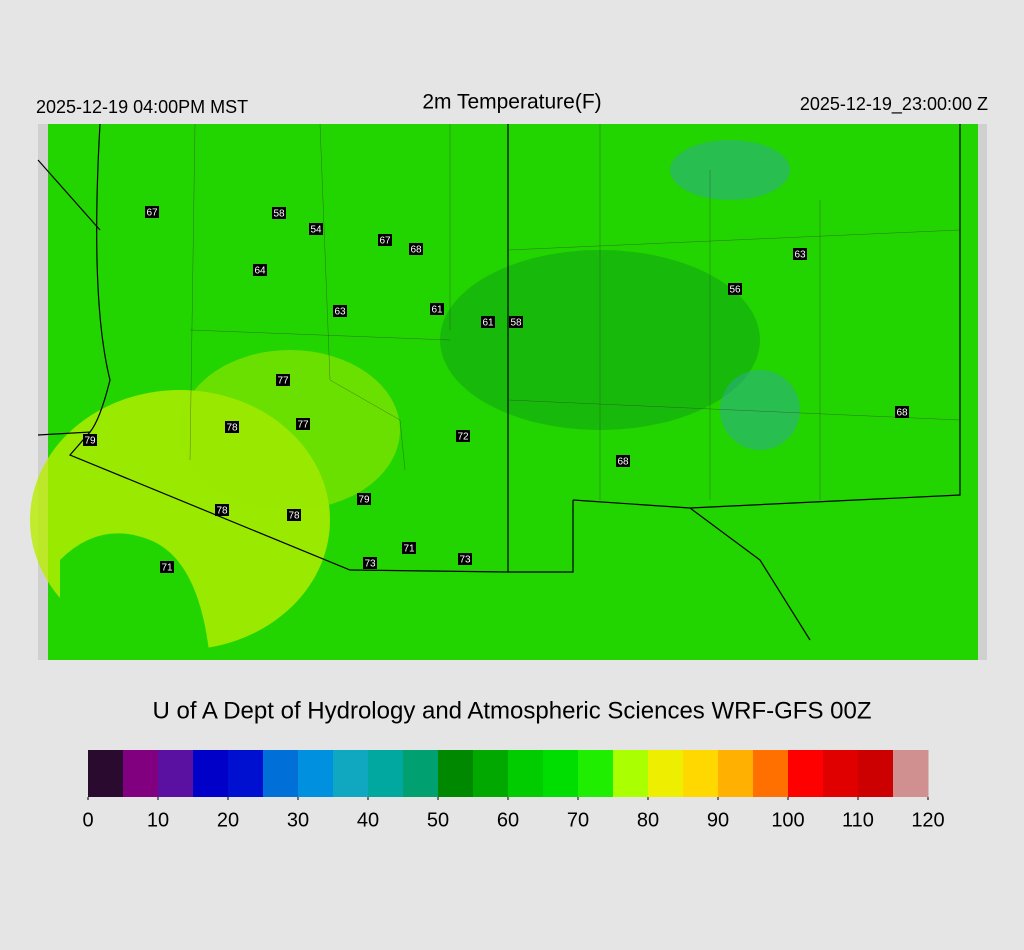  Describe the element at coordinates (158, 820) in the screenshot. I see `colorbar-tick-label: 10` at that location.